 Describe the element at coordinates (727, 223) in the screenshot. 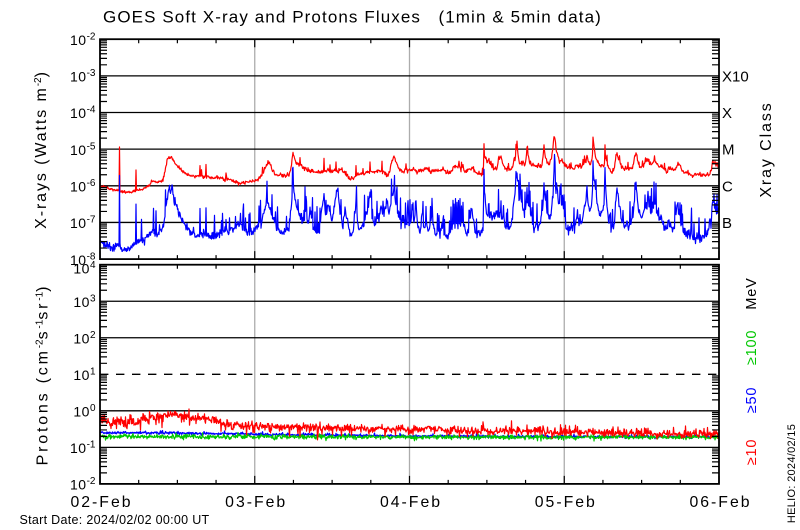

I see `svg-text: B` at that location.